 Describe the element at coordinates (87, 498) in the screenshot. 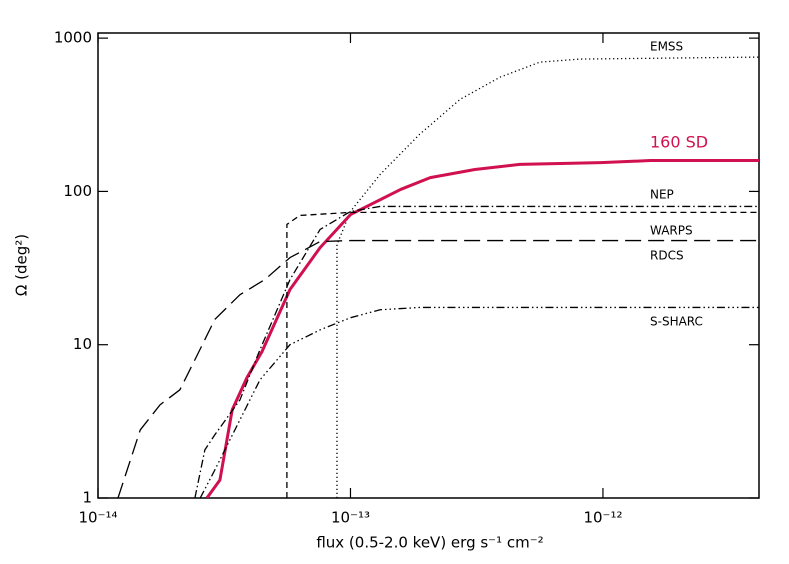

I see `y-tick-label: 1` at that location.